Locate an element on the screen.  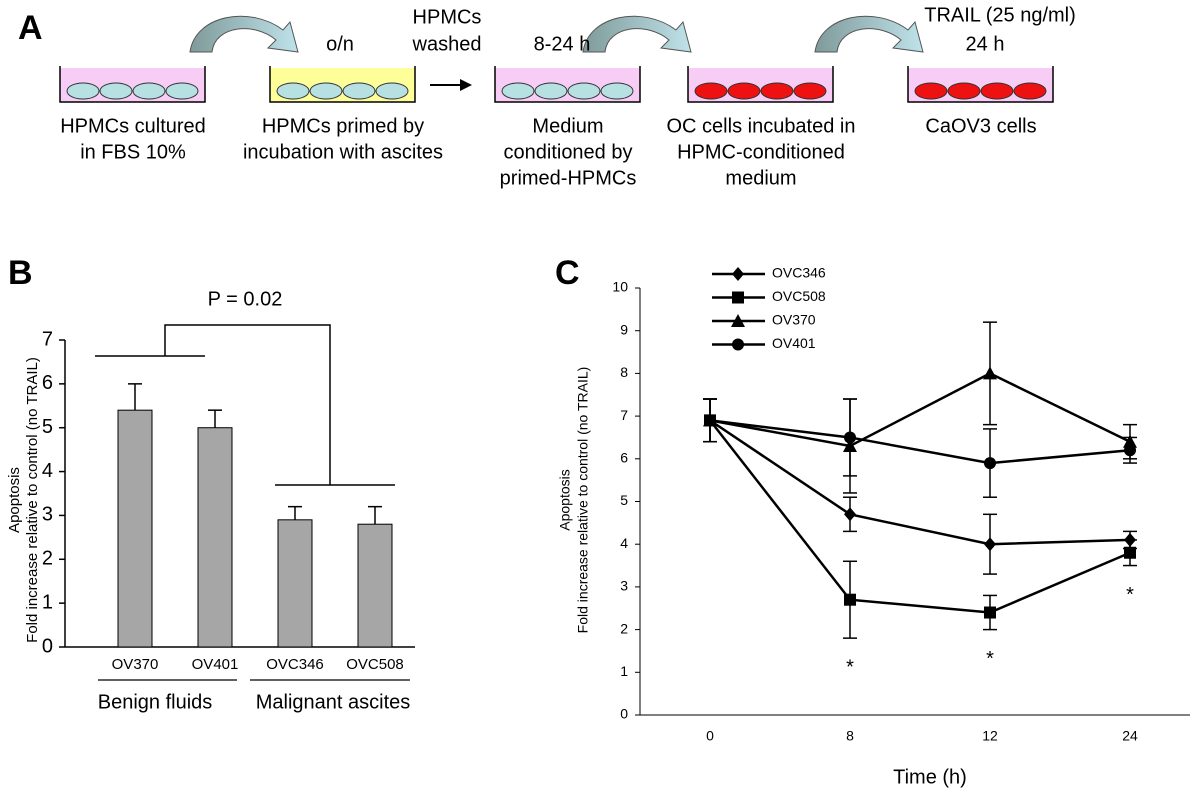
step-label: conditioned by is located at coordinates (568, 152).